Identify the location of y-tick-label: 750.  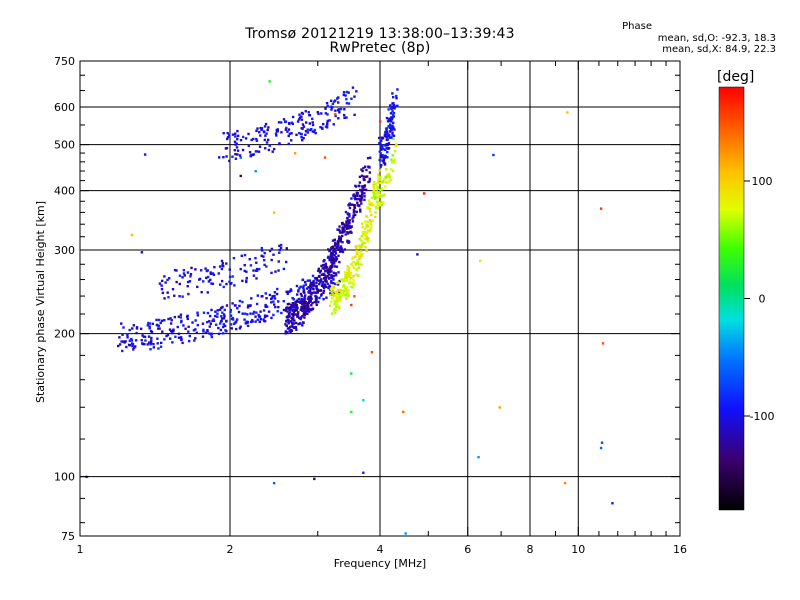
(64, 61).